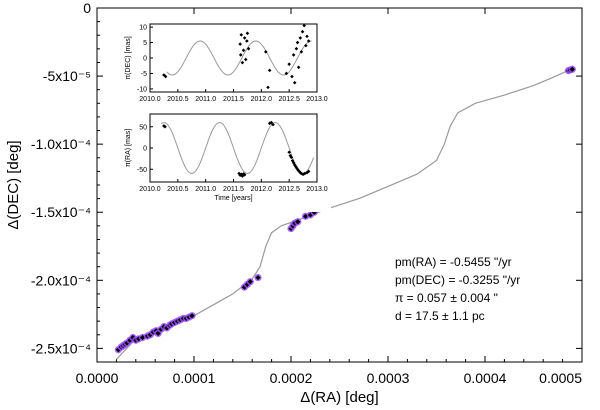  What do you see at coordinates (143, 28) in the screenshot?
I see `inset-y-tick-label: 10` at bounding box center [143, 28].